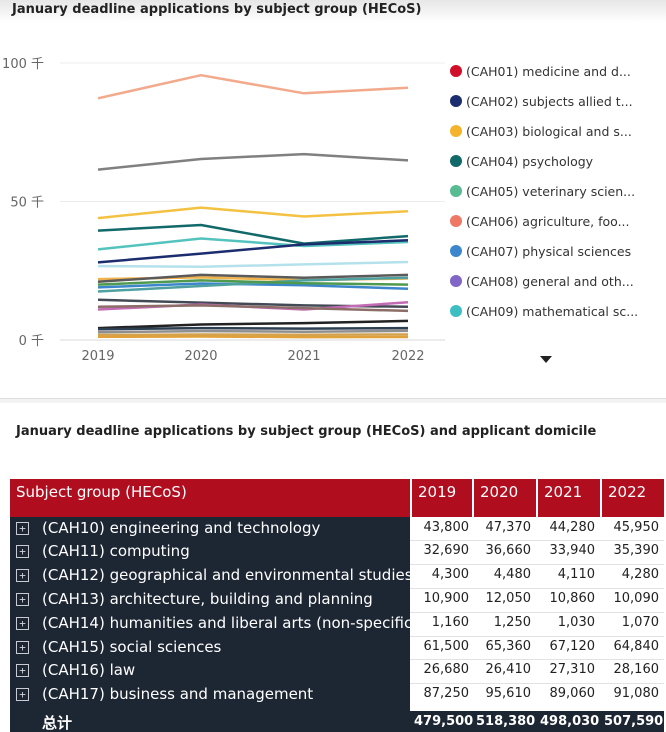  I want to click on legend-item: (CAH07) physical sciences, so click(556, 251).